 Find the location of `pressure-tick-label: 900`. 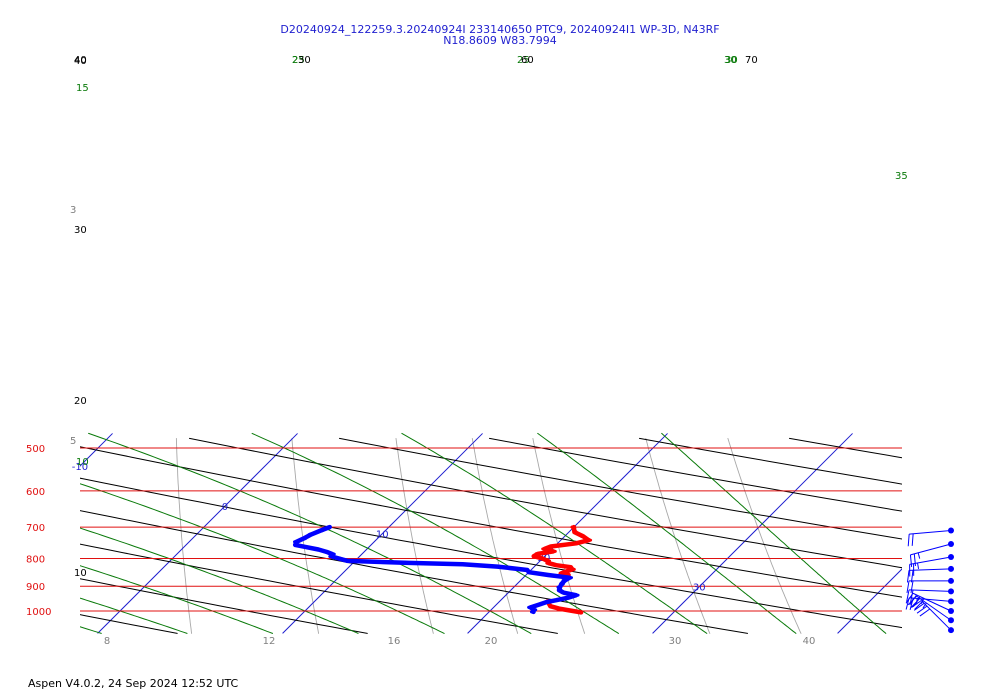

pressure-tick-label: 900 is located at coordinates (35, 587).